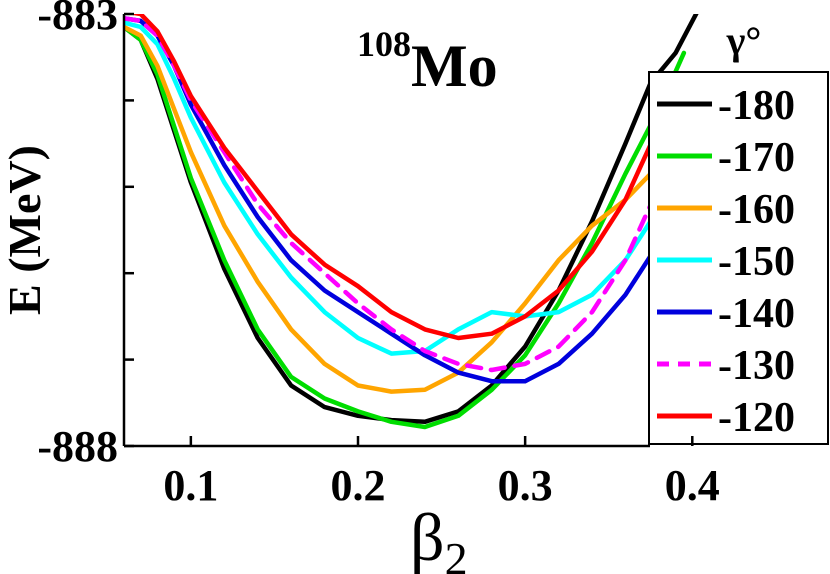  Describe the element at coordinates (77, 446) in the screenshot. I see `y-tick-label: -888` at that location.